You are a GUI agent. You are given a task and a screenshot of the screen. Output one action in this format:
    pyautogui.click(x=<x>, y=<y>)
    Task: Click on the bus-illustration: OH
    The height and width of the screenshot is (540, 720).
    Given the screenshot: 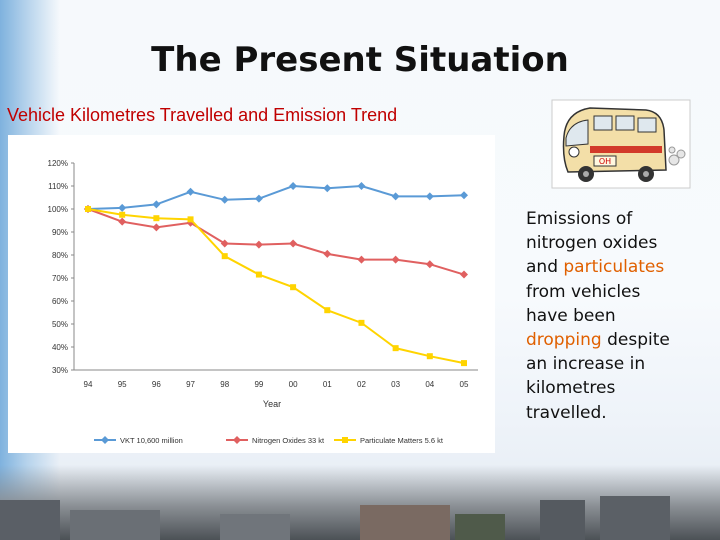 What is the action you would take?
    pyautogui.click(x=621, y=144)
    